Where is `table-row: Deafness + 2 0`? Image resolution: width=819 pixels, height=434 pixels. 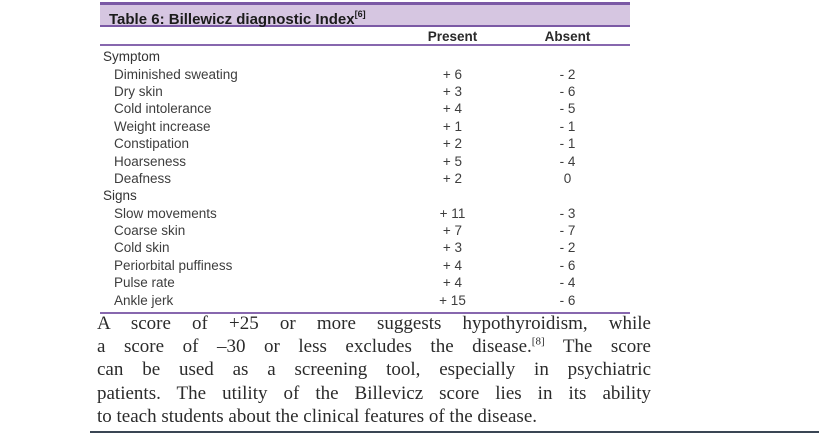 table-row: Deafness + 2 0 is located at coordinates (365, 178).